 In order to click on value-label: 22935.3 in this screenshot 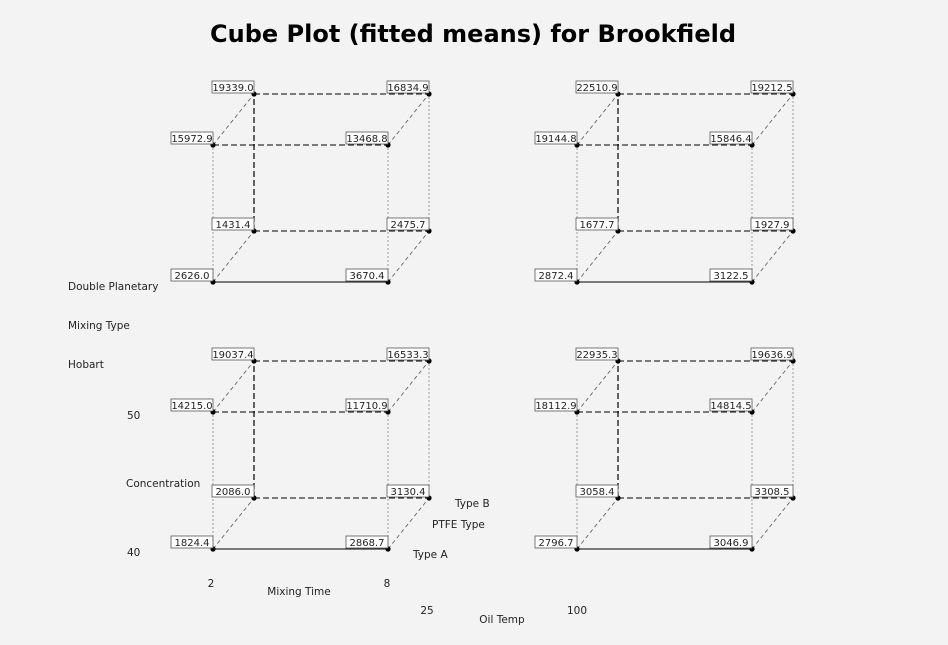, I will do `click(596, 355)`.